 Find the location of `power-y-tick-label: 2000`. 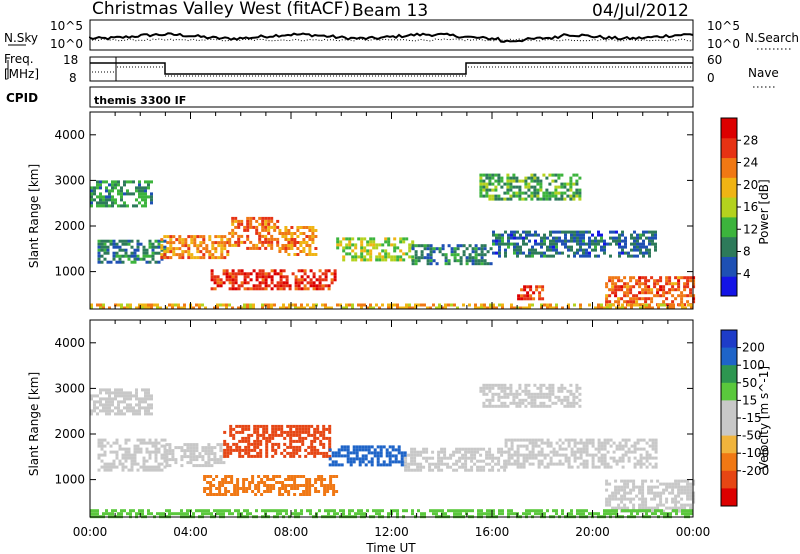

power-y-tick-label: 2000 is located at coordinates (69, 226).